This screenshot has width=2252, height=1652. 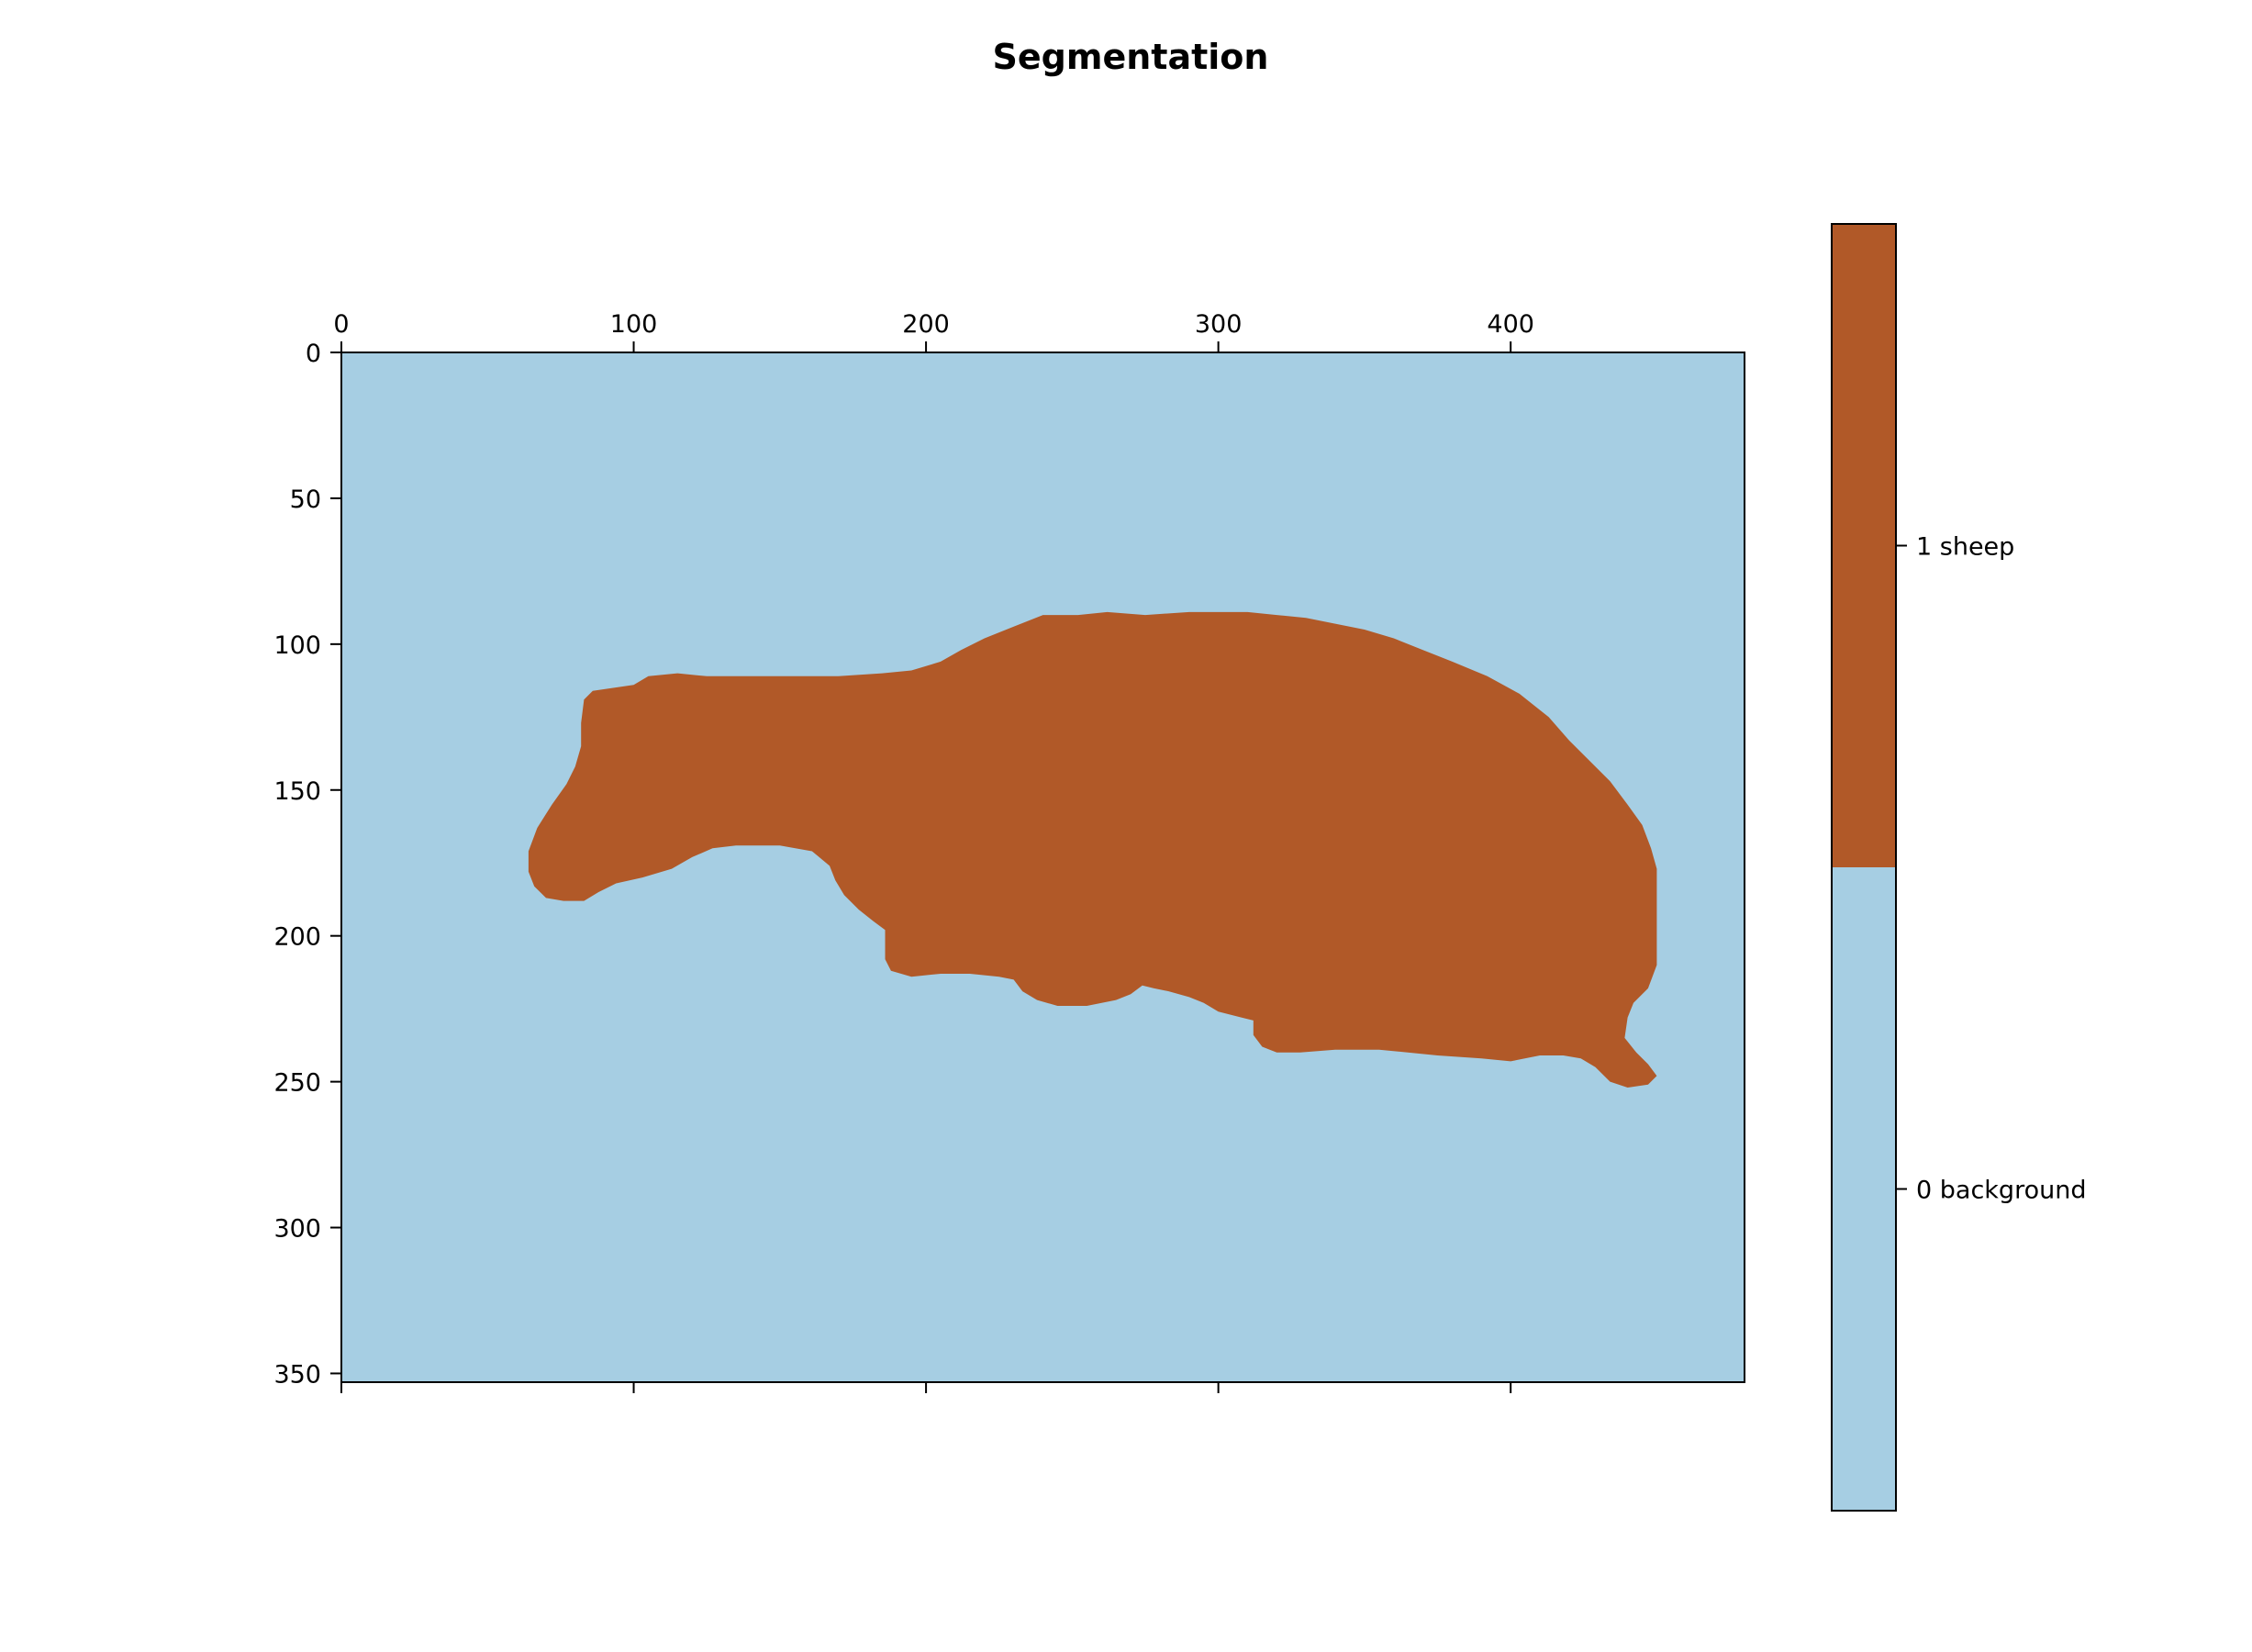 What do you see at coordinates (926, 325) in the screenshot?
I see `x-tick-label: 200` at bounding box center [926, 325].